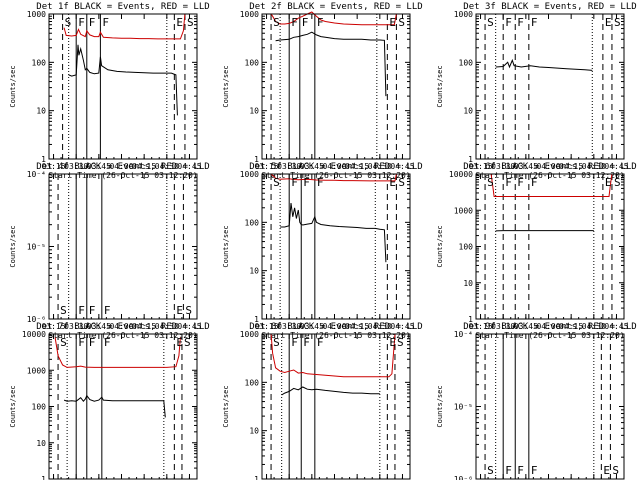 The image size is (640, 484). What do you see at coordinates (335, 7) in the screenshot?
I see `panel-title: Det 2f BLACK = Events, RED = LLD` at bounding box center [335, 7].